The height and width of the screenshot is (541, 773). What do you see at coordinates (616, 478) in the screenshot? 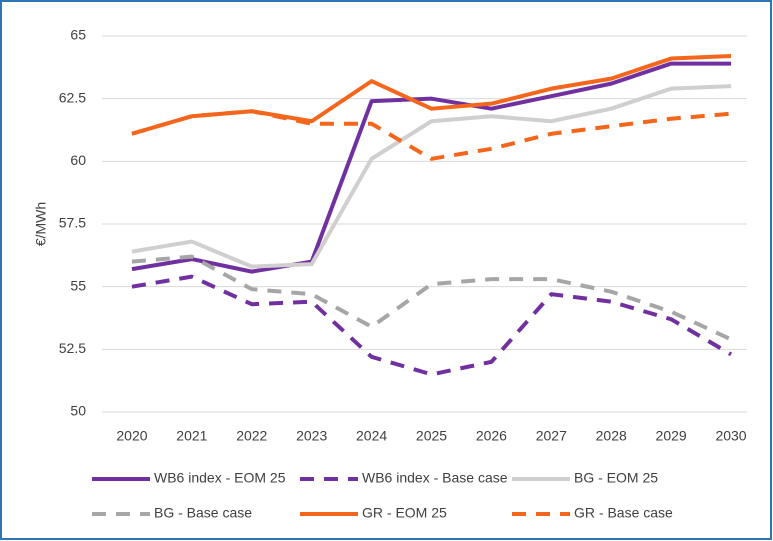
I see `legend-label: BG - EOM 25` at bounding box center [616, 478].